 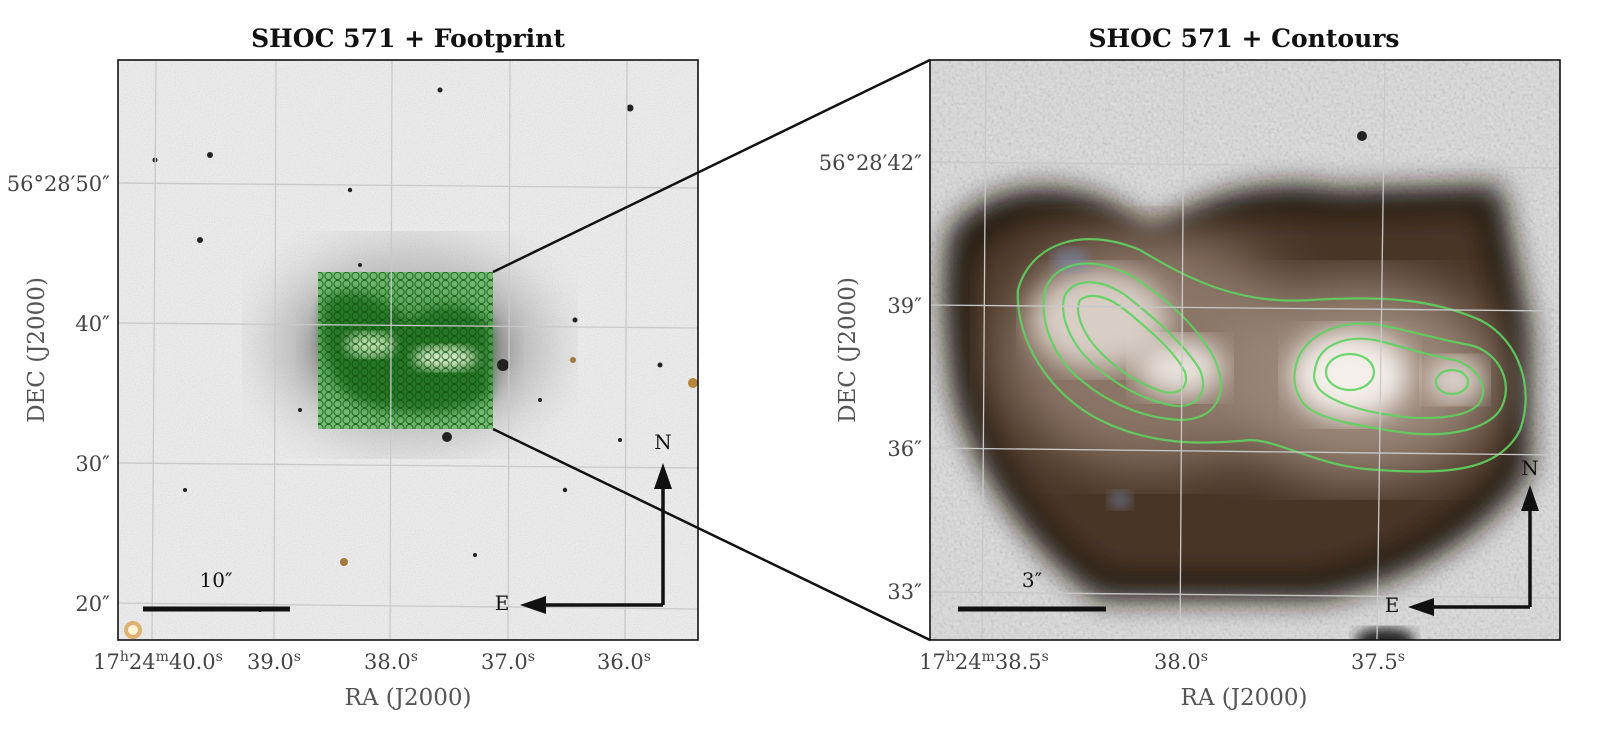 I want to click on right-ra-tick: 17h24m38.5s, so click(x=984, y=661).